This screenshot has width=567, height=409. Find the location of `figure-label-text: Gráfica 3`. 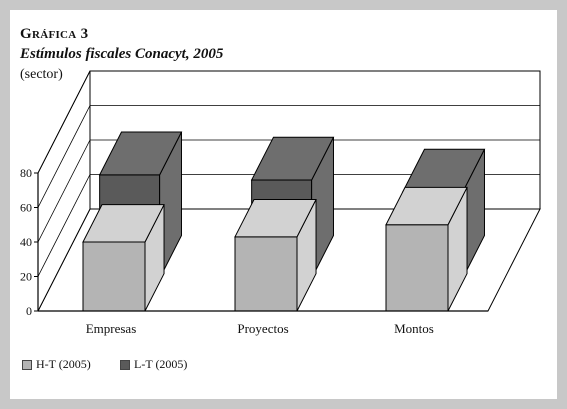

figure-label-text: Gráfica 3 is located at coordinates (54, 34).